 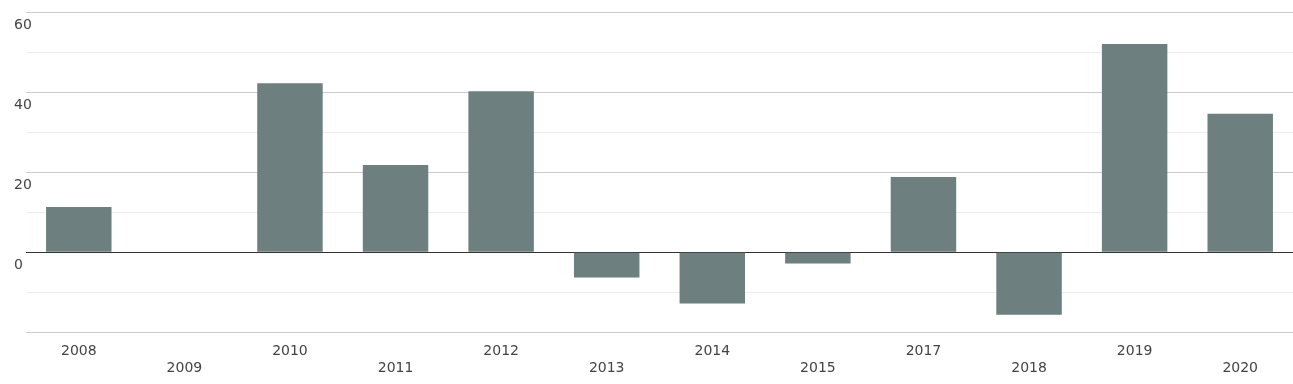 I want to click on x-tick-label: 2010, so click(x=290, y=350).